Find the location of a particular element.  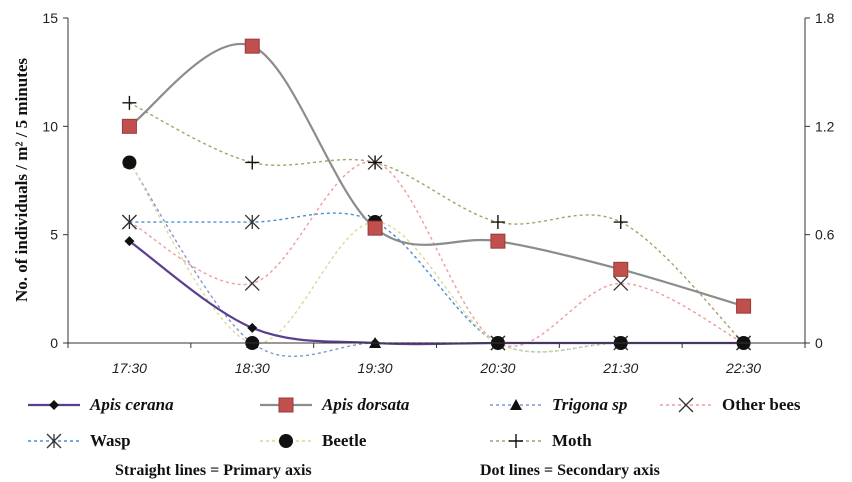

x-tick-label: 22:30 is located at coordinates (743, 368).